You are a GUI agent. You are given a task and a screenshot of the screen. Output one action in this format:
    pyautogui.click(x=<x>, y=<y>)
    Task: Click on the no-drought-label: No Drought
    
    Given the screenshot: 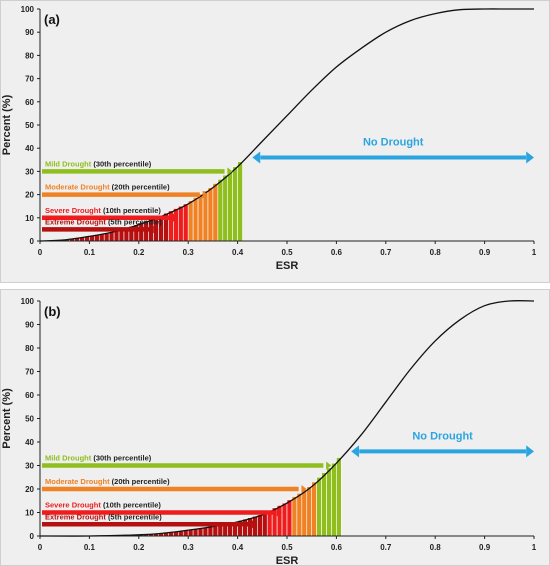 What is the action you would take?
    pyautogui.click(x=393, y=142)
    